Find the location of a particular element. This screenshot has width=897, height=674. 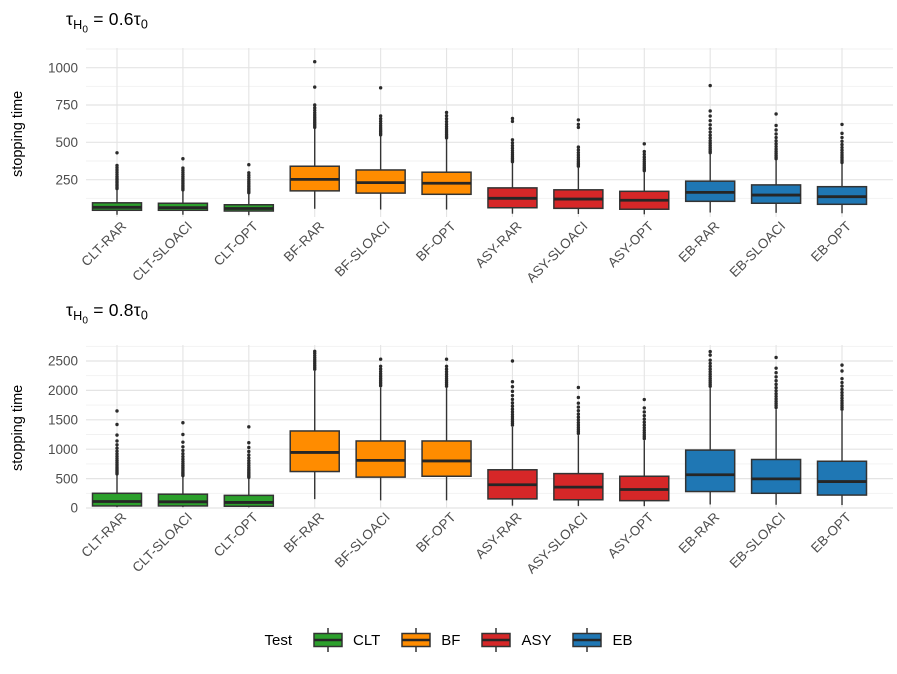

box-BF-SLOACI is located at coordinates (380, 148).